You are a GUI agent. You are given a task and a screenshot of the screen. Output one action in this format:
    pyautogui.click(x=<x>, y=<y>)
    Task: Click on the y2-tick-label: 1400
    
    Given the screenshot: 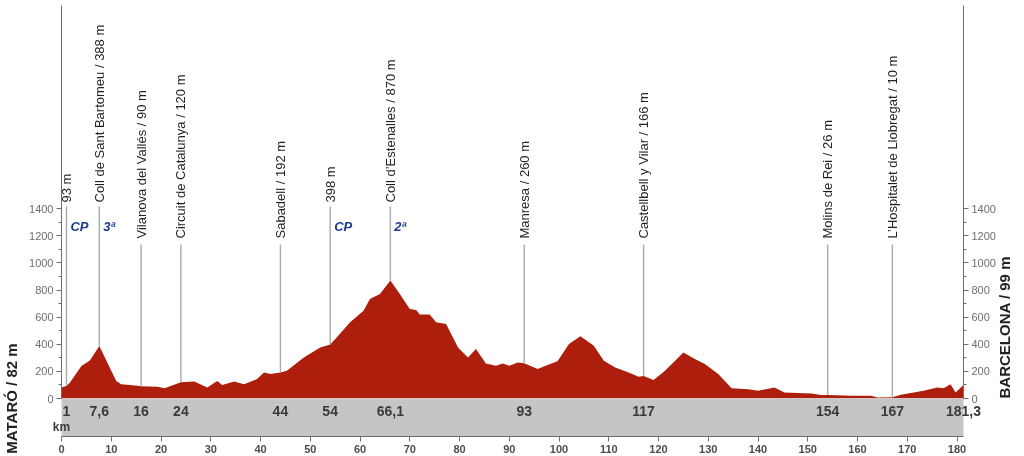 What is the action you would take?
    pyautogui.click(x=983, y=208)
    